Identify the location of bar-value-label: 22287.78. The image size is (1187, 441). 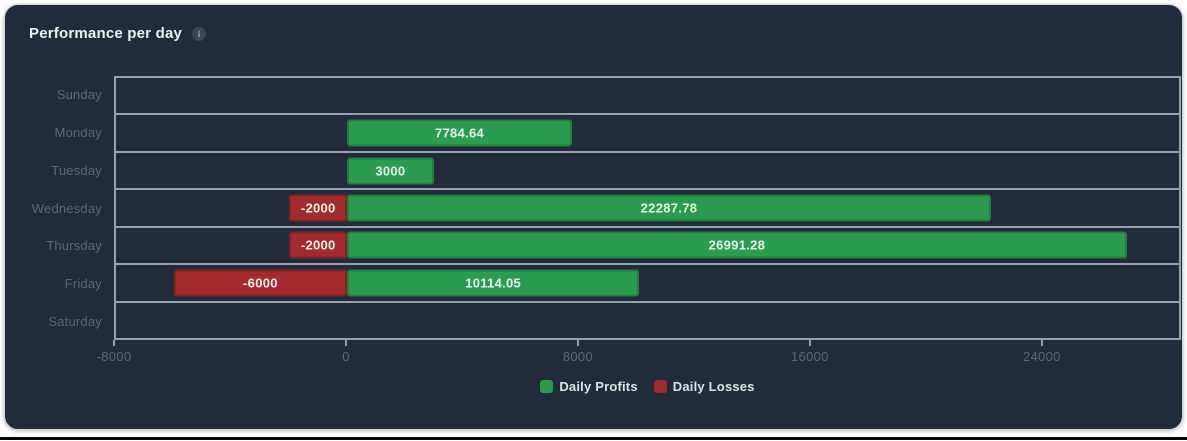
(669, 208).